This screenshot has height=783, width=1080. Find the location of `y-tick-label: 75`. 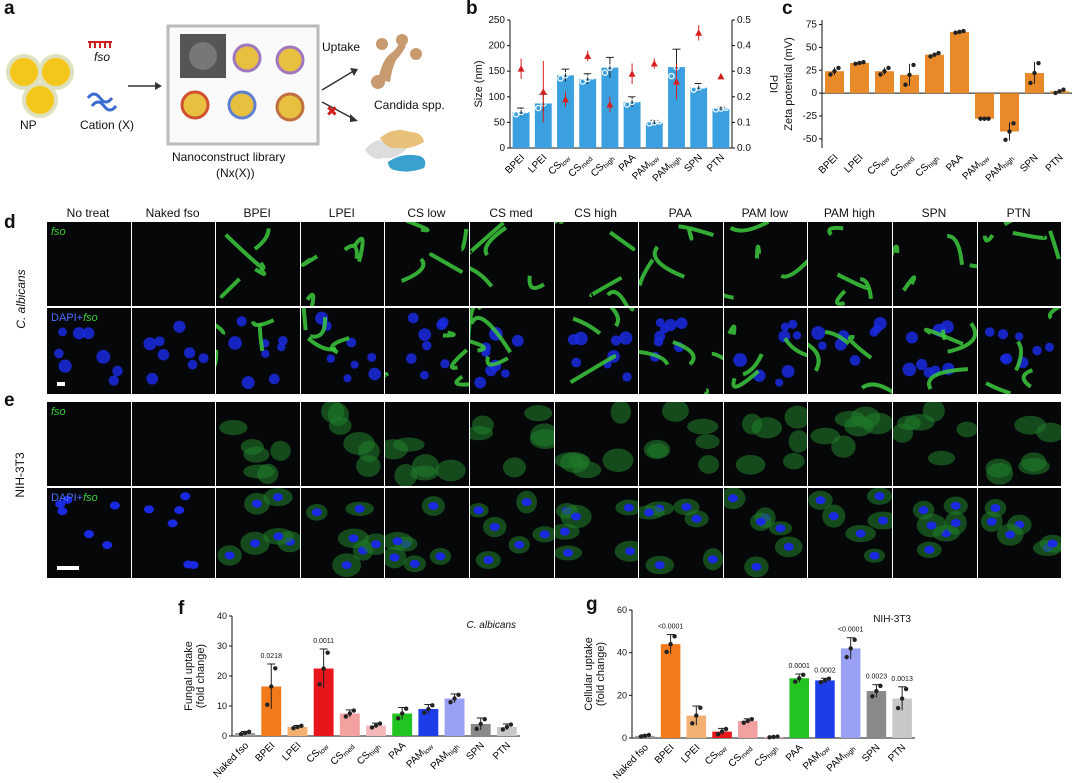

y-tick-label: 75 is located at coordinates (812, 25).